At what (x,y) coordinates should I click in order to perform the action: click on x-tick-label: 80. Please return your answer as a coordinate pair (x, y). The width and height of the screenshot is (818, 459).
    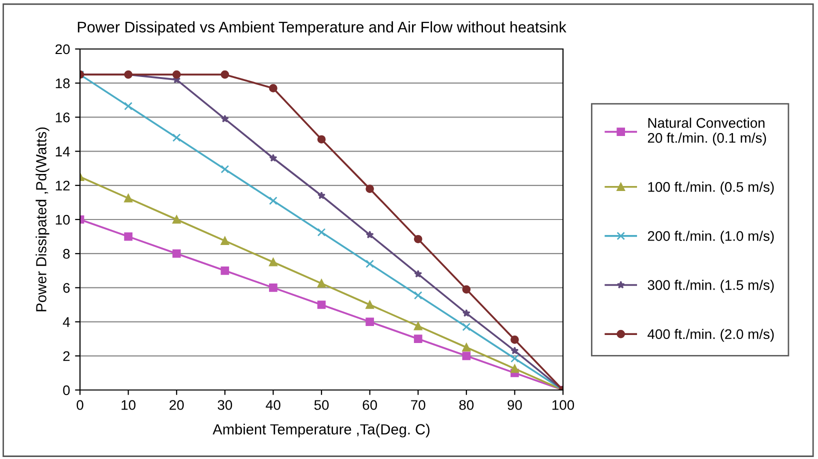
    Looking at the image, I should click on (466, 405).